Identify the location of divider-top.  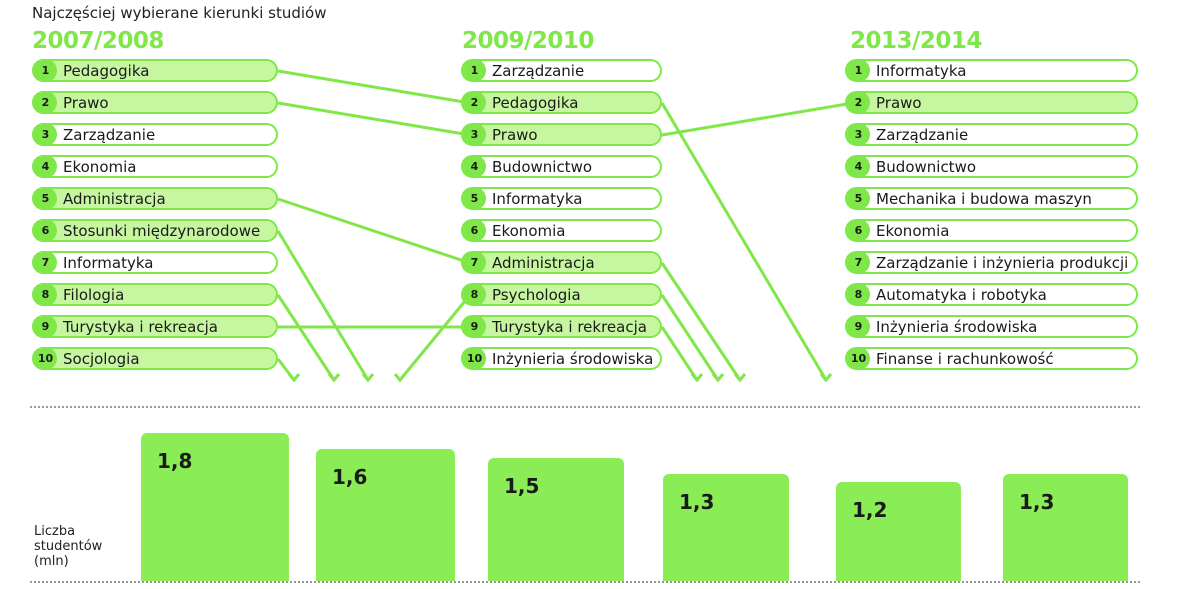
(585, 407).